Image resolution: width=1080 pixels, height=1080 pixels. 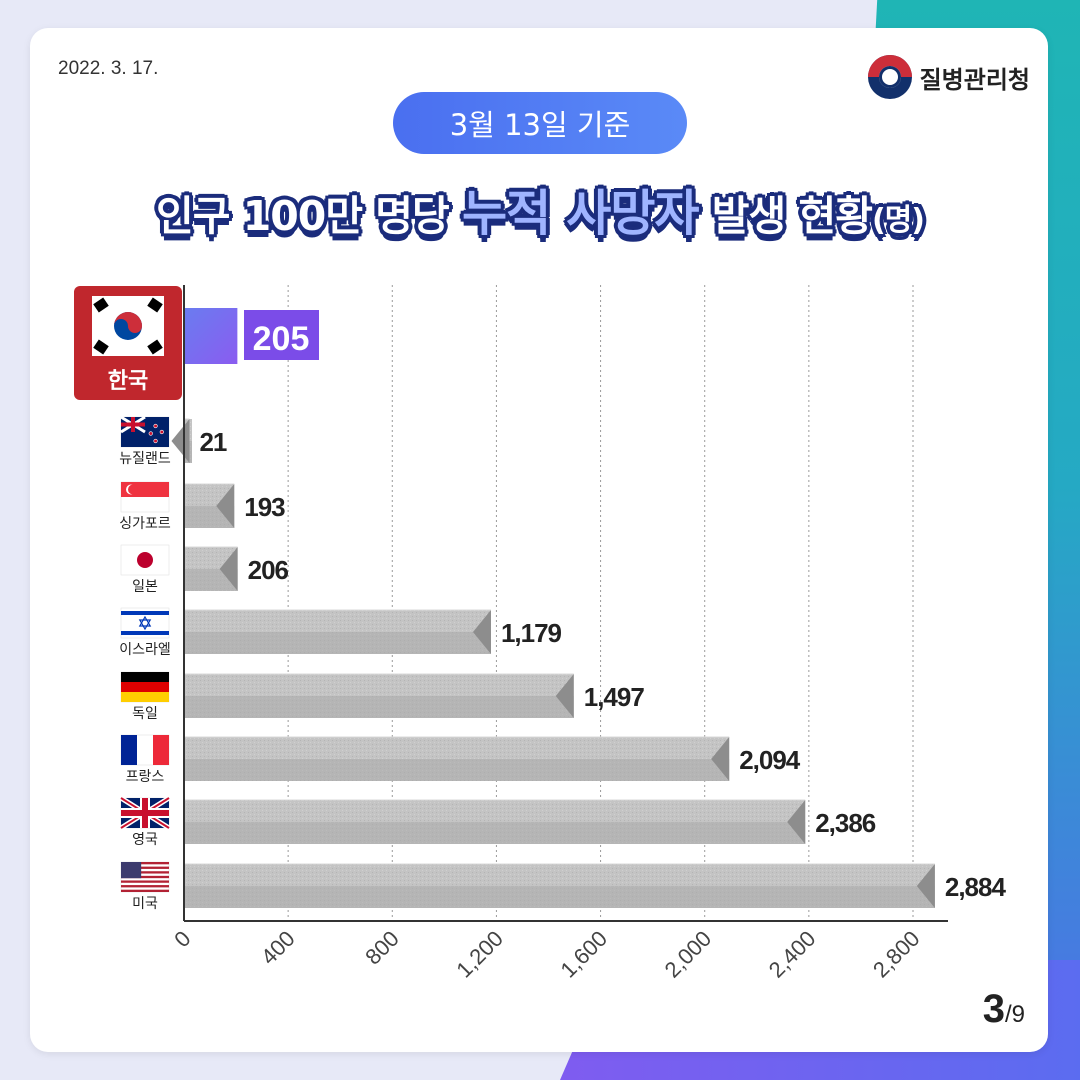 What do you see at coordinates (145, 649) in the screenshot?
I see `category-label: 이스라엘` at bounding box center [145, 649].